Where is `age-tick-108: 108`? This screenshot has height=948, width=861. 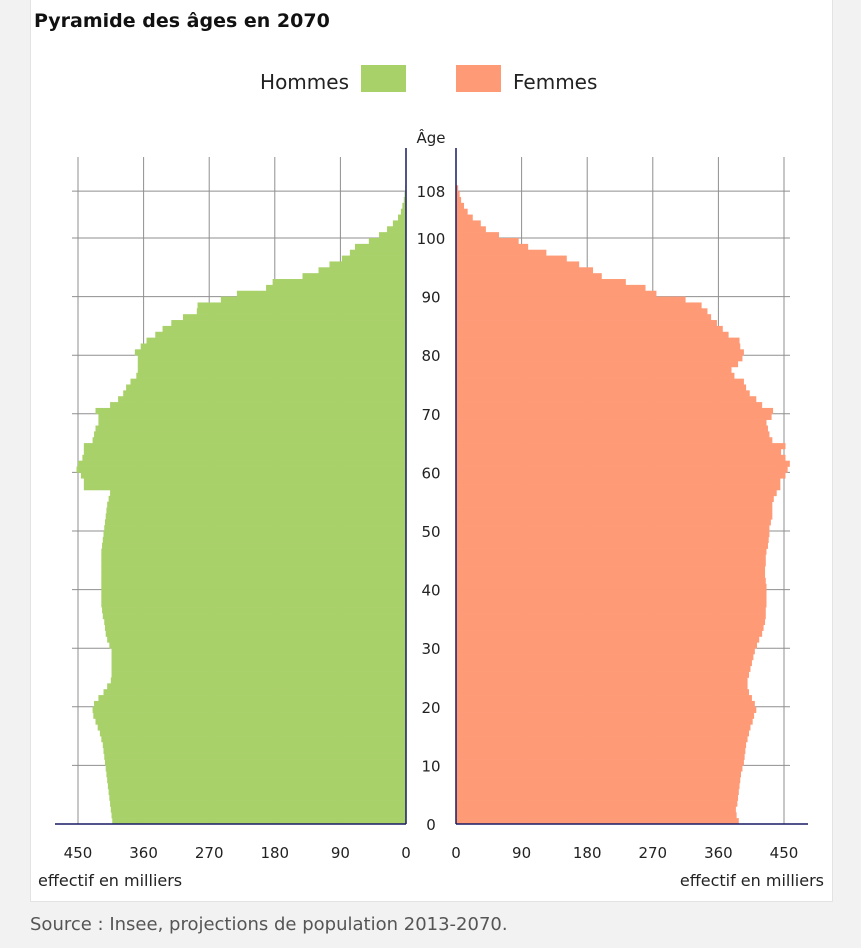 age-tick-108: 108 is located at coordinates (431, 192).